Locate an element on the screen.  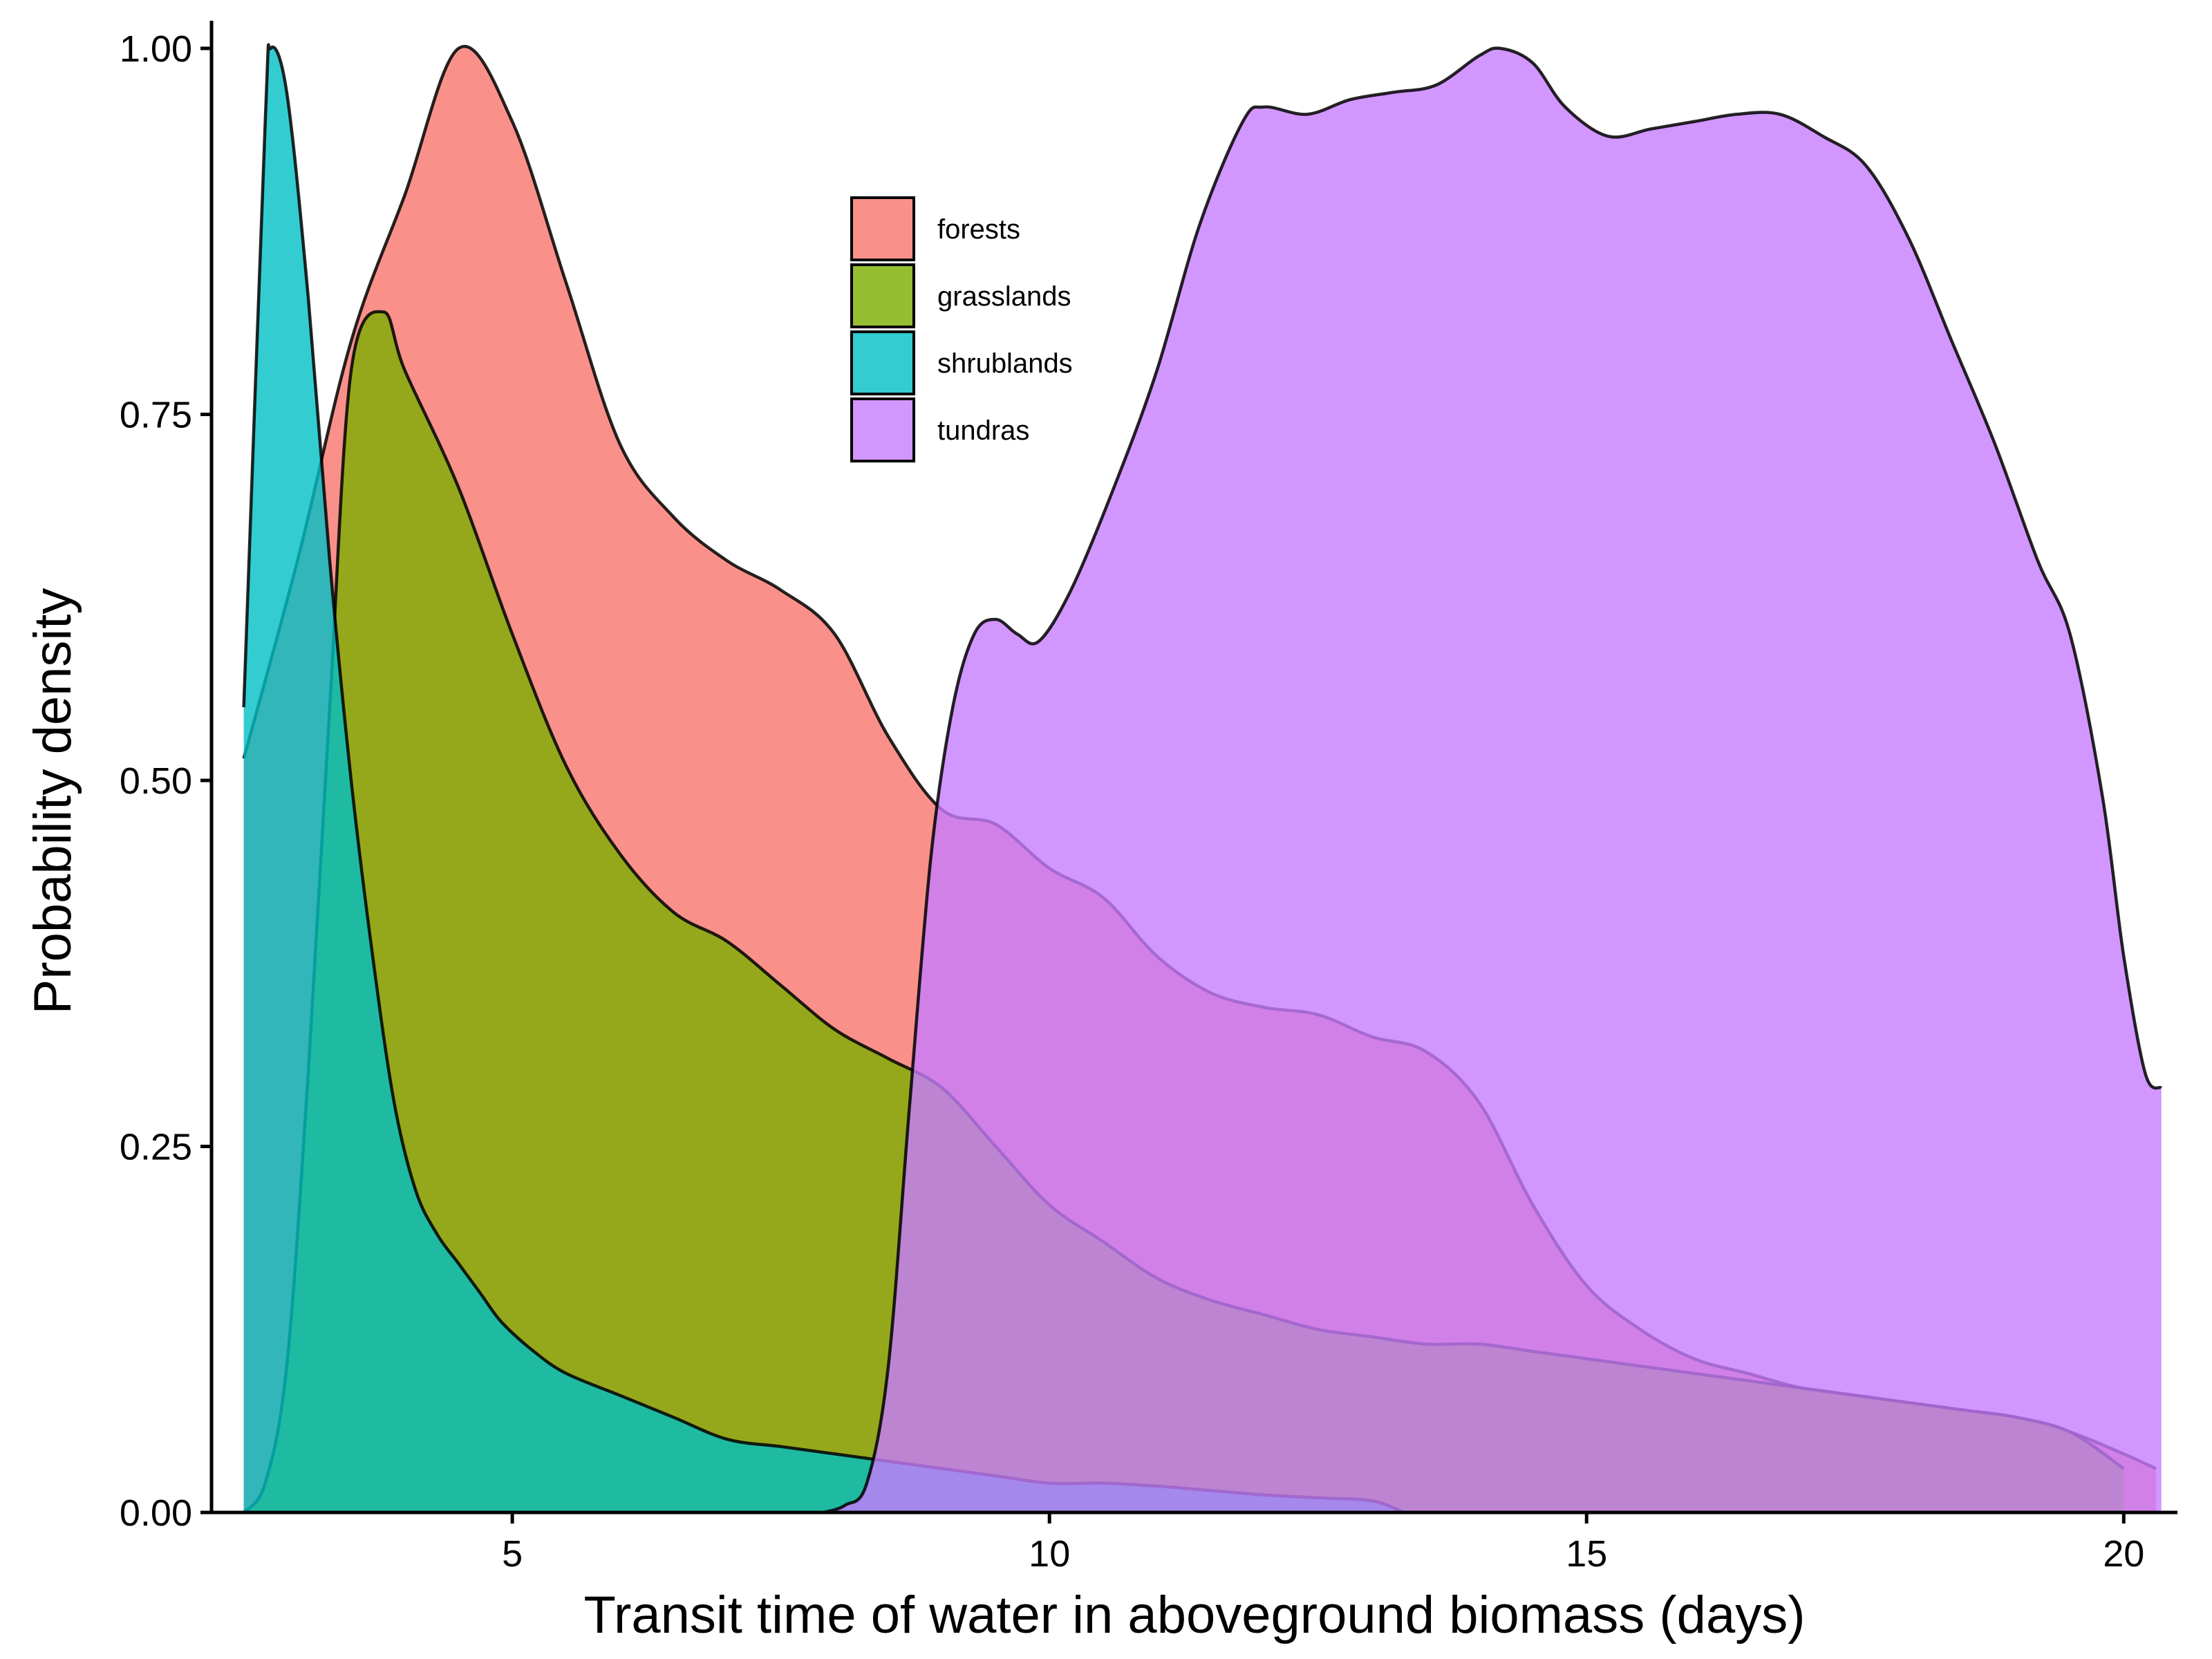
legend: forests grasslands shrublands tundras is located at coordinates (962, 329).